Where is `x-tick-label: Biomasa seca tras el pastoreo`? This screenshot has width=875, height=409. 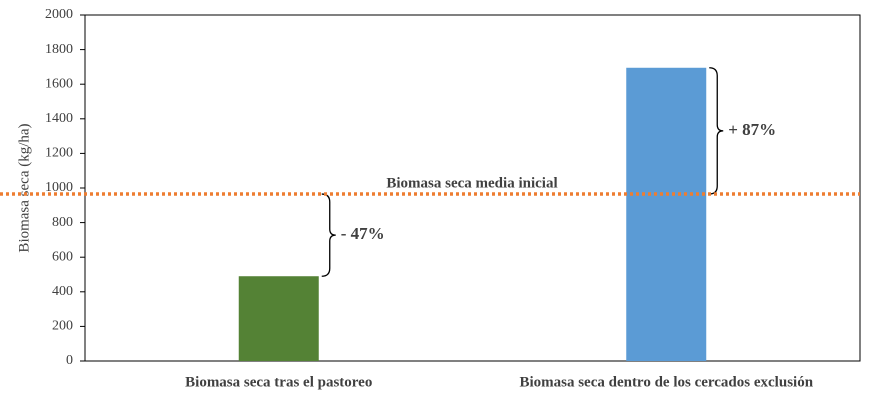
x-tick-label: Biomasa seca tras el pastoreo is located at coordinates (278, 382).